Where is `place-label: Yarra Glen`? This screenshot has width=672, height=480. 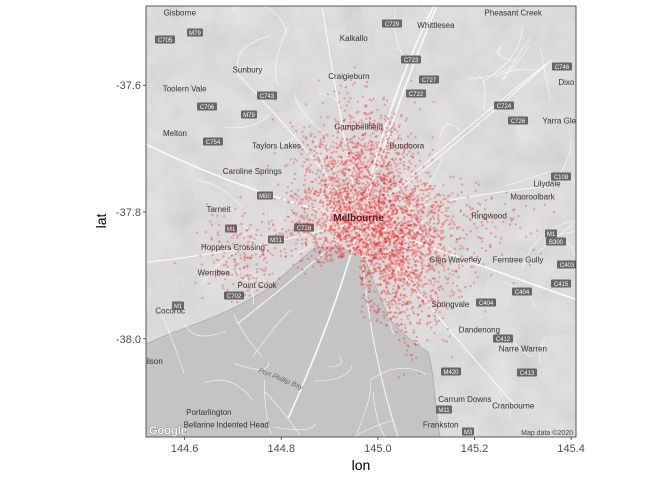
place-label: Yarra Glen is located at coordinates (561, 120).